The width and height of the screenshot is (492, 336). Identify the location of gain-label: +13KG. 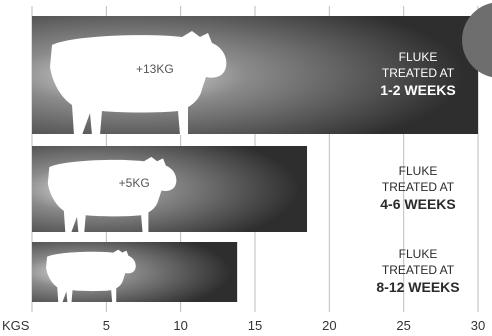
(155, 69).